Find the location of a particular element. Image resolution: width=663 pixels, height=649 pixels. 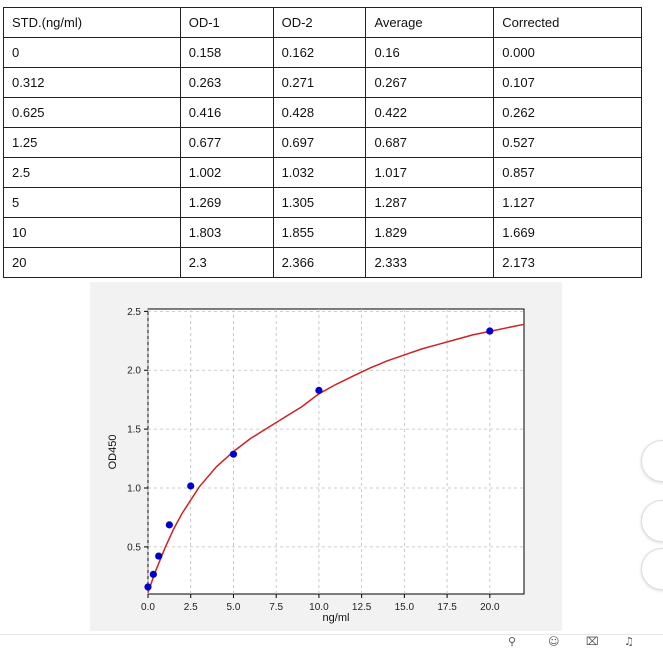

x-tick-label: 10.0 is located at coordinates (319, 607).